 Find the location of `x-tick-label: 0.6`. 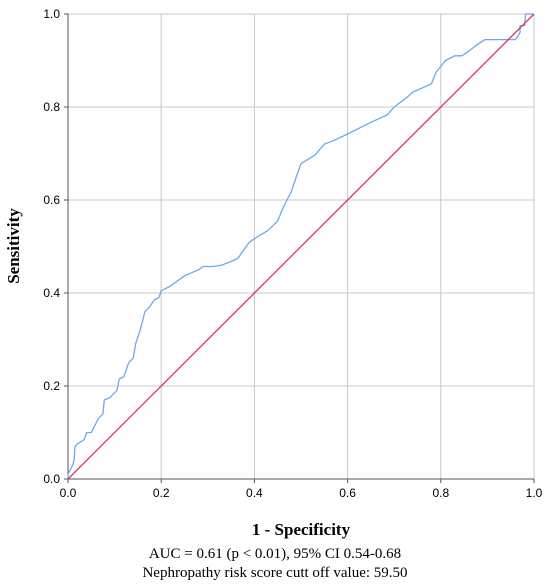

x-tick-label: 0.6 is located at coordinates (347, 493).